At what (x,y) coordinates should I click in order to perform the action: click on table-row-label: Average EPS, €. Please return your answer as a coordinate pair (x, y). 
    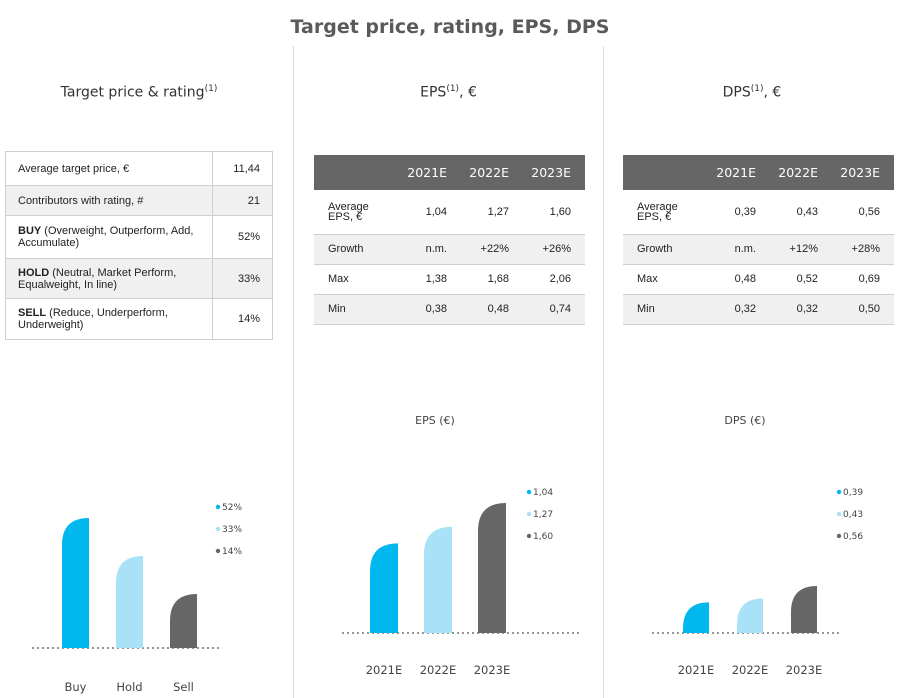
    Looking at the image, I should click on (665, 212).